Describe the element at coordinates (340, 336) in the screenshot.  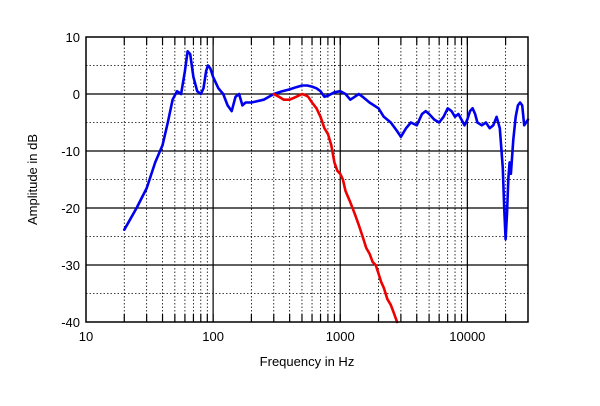
I see `x-tick-label: 1000` at that location.